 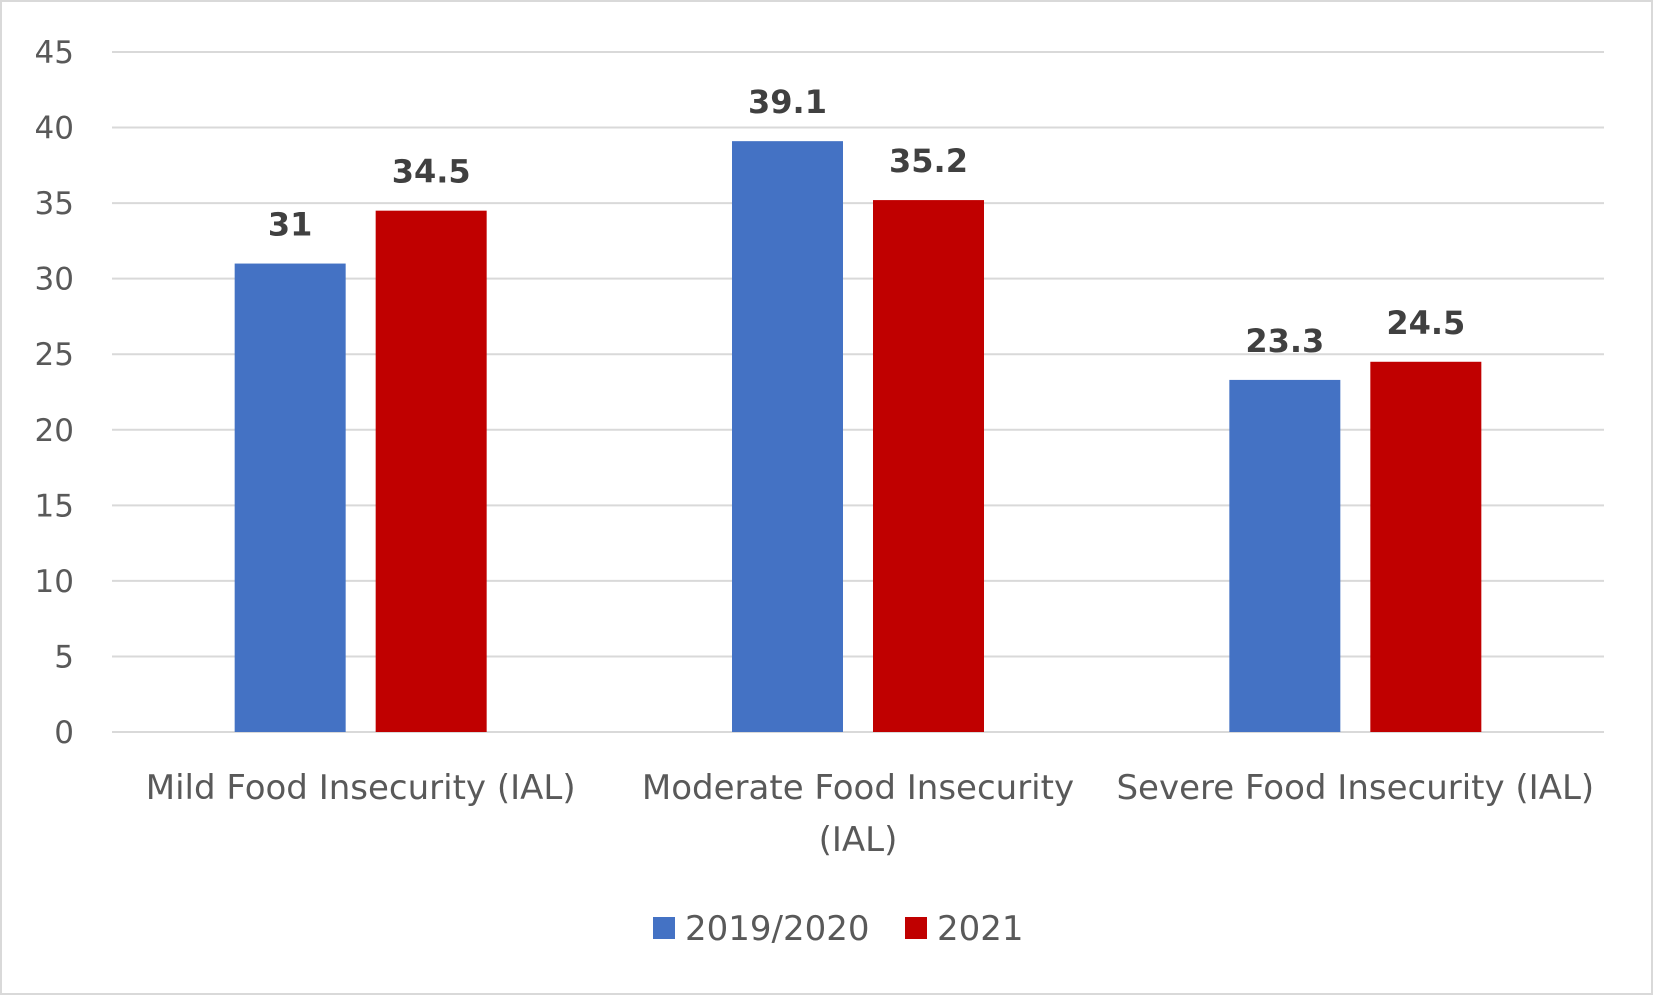 I want to click on x-category-label: Mild Food Insecurity (IAL), so click(x=361, y=788).